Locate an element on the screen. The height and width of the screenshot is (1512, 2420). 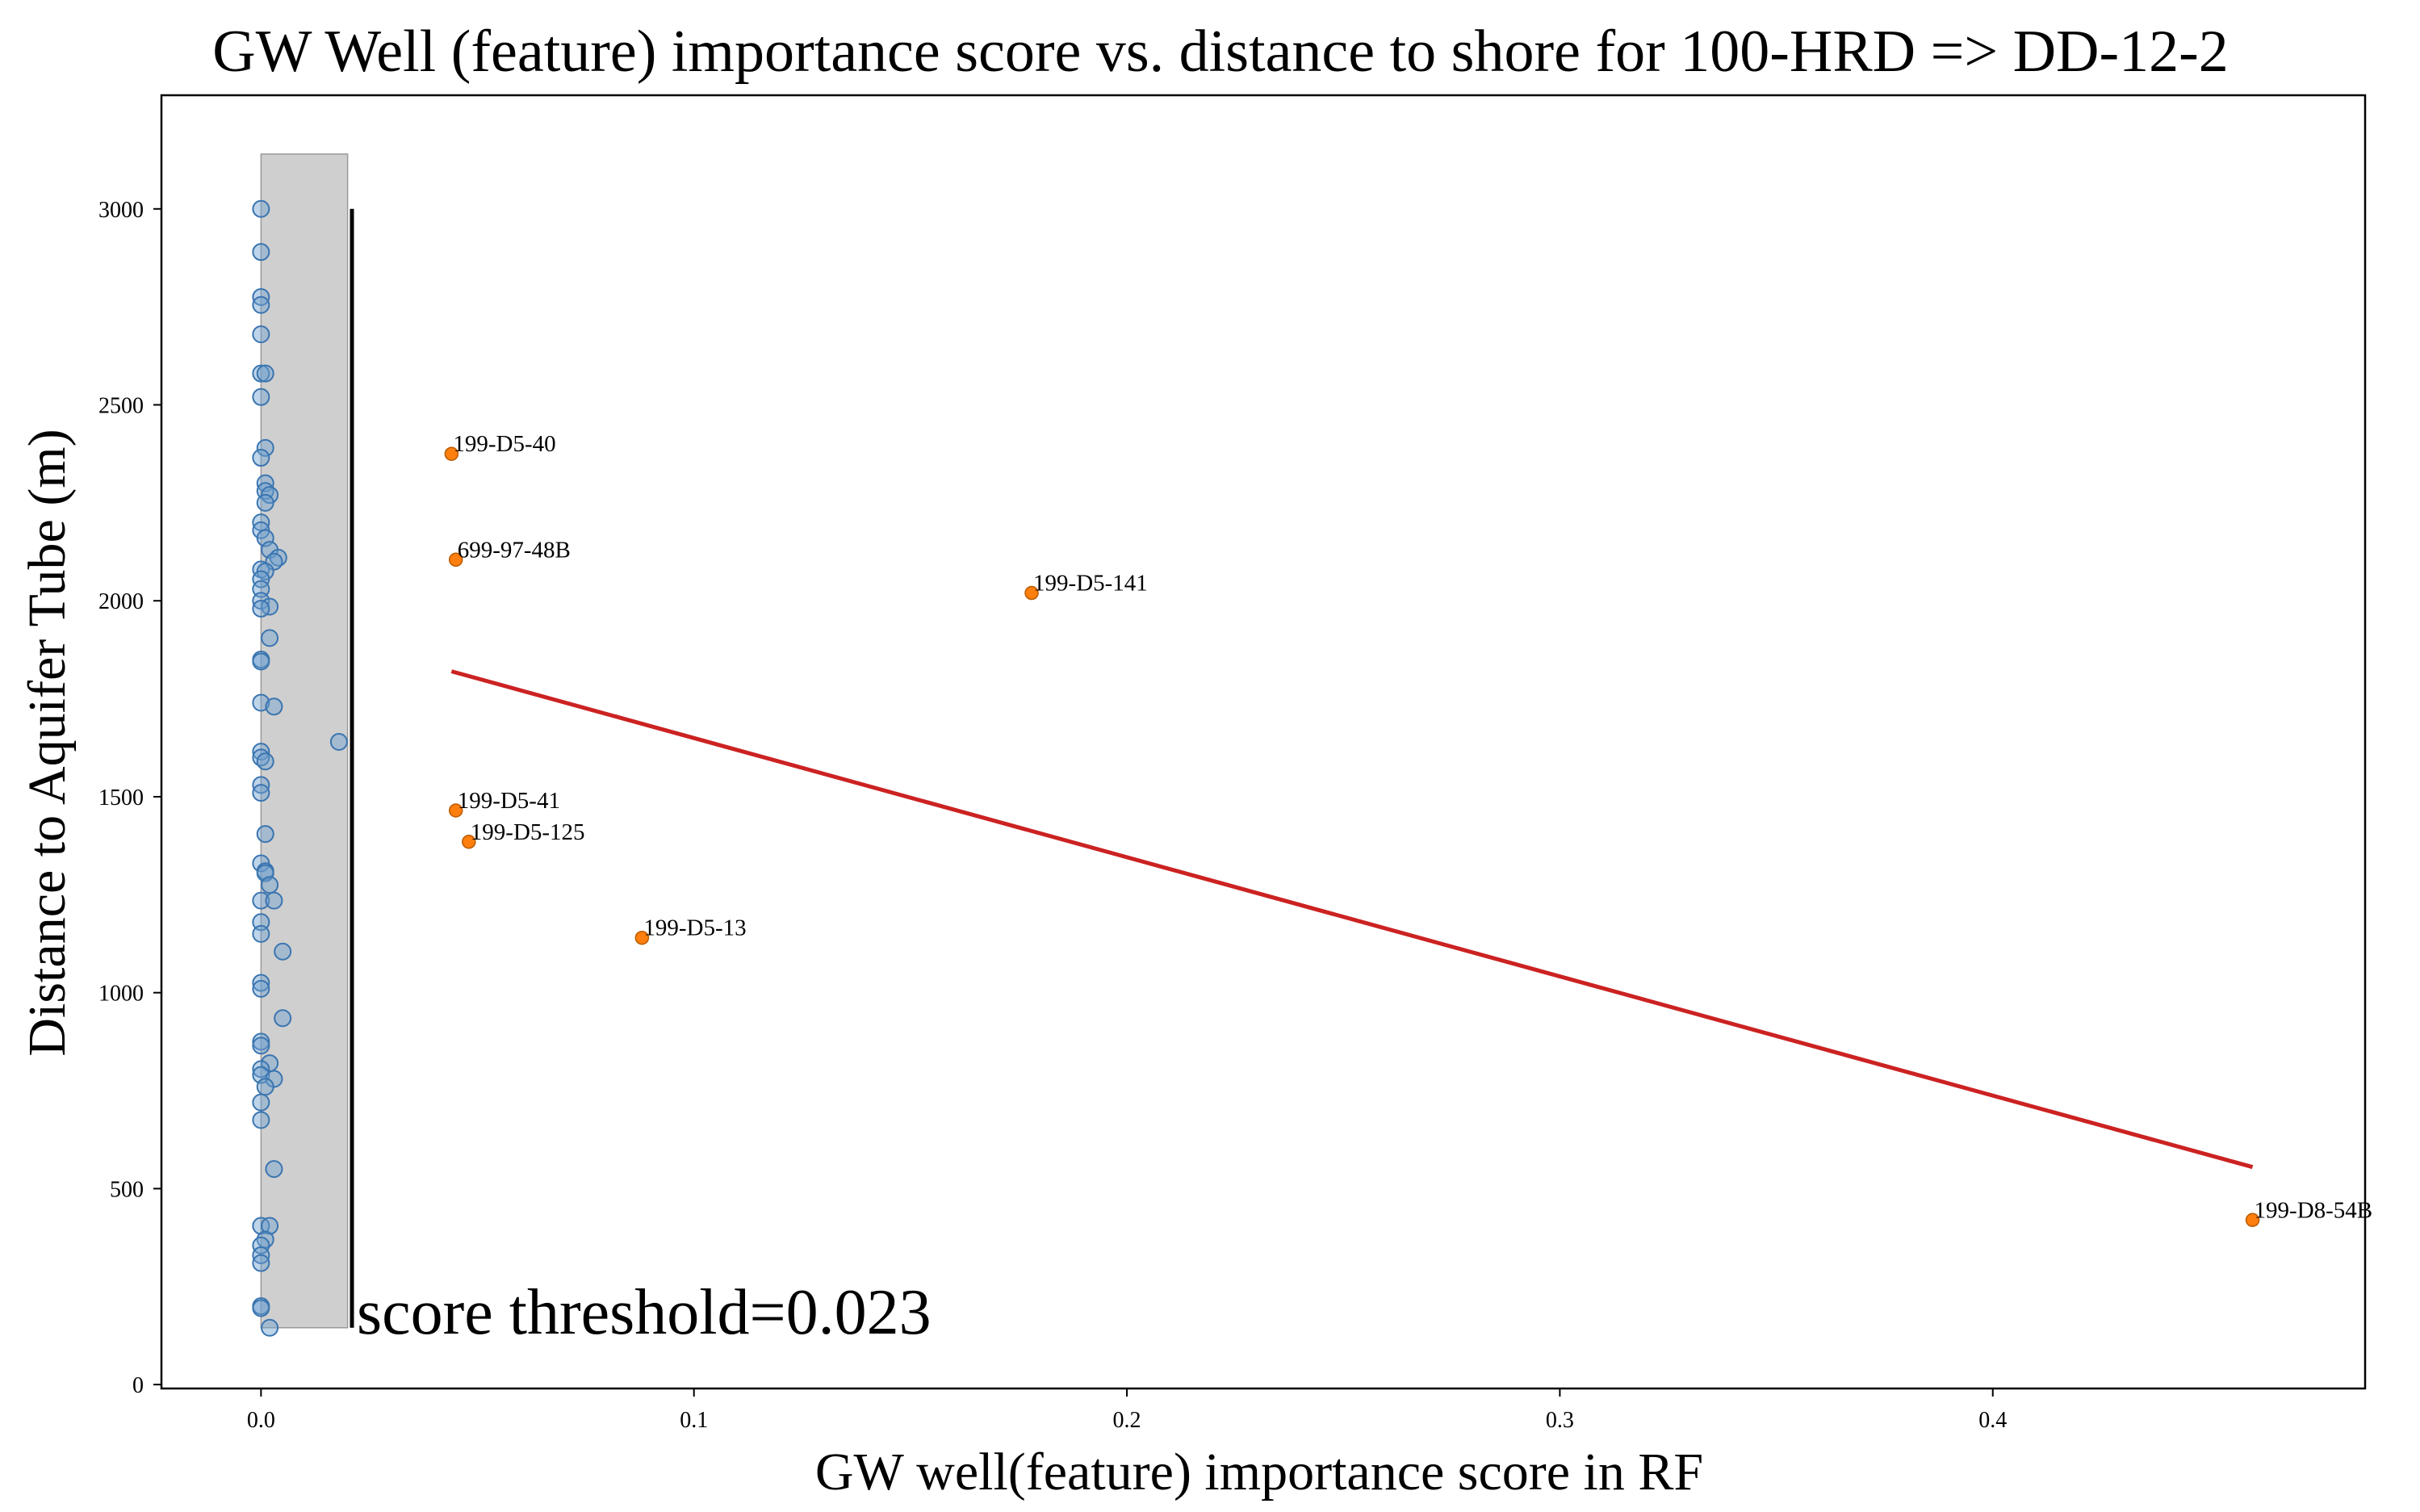
y-axis-label: Distance to Aquifer Tube (m) is located at coordinates (47, 742).